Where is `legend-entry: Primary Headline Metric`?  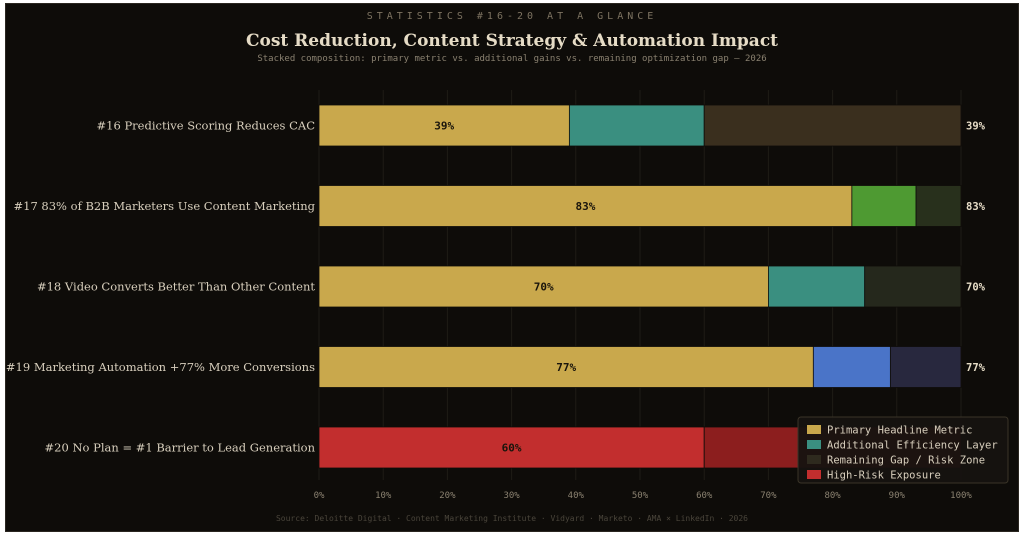 legend-entry: Primary Headline Metric is located at coordinates (899, 431).